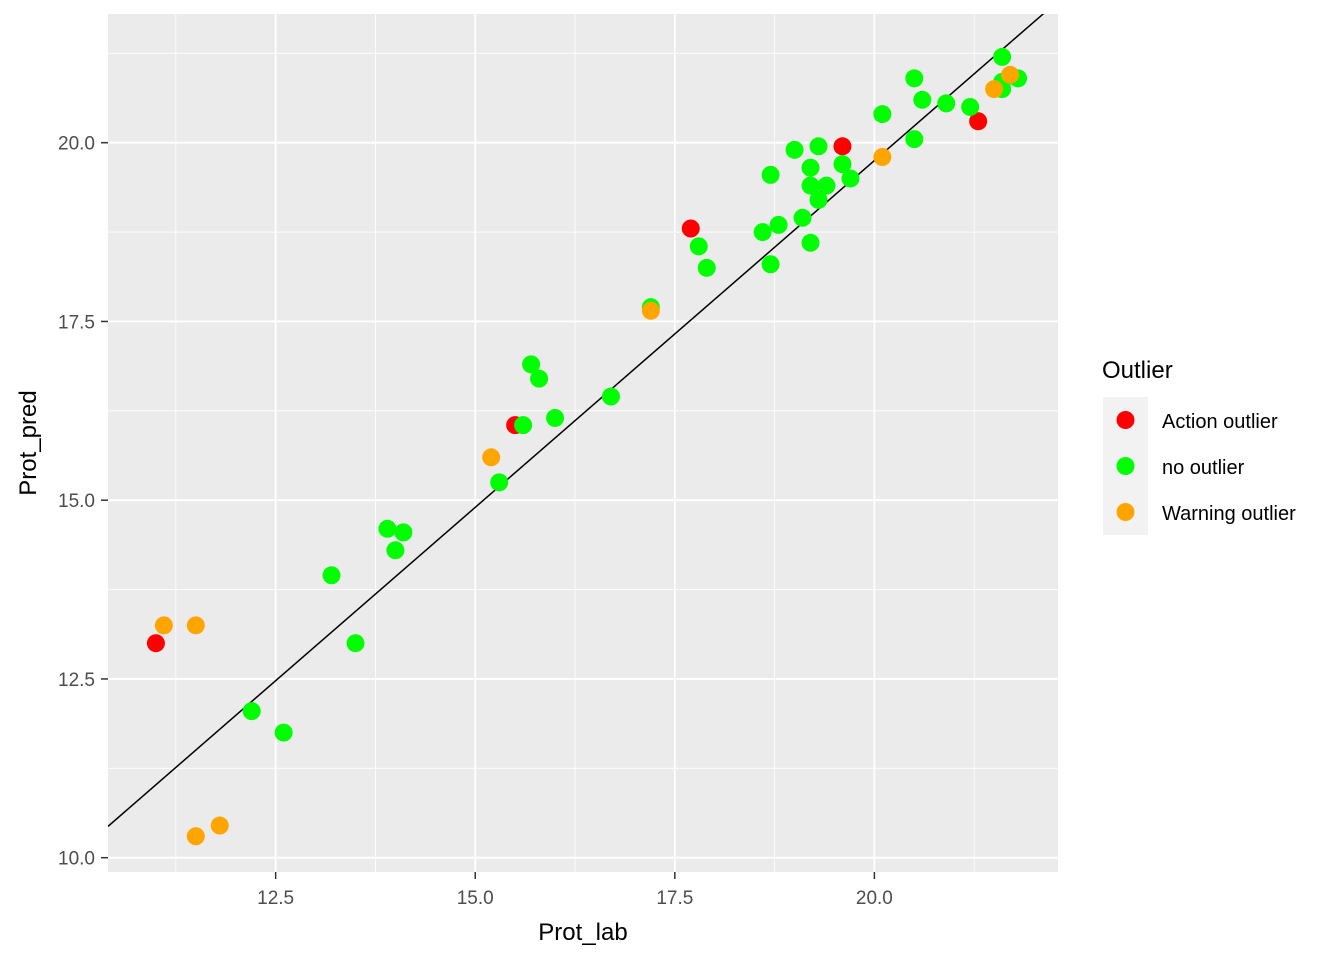 Image resolution: width=1344 pixels, height=960 pixels. I want to click on y-tick-label: 12.5, so click(76, 680).